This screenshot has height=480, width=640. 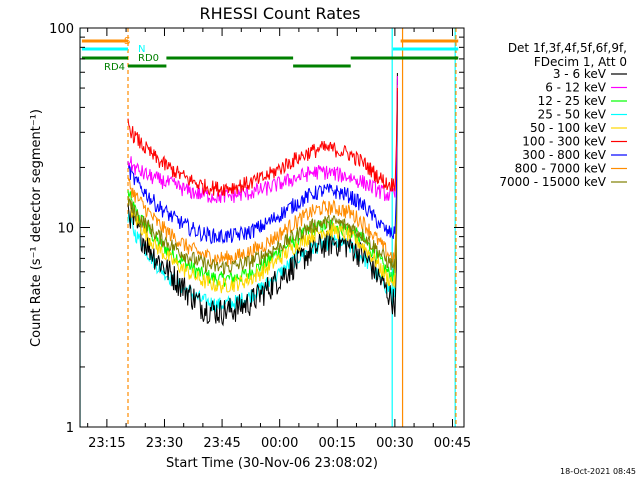 I want to click on timestamp: 18-Oct-2021 08:45, so click(x=598, y=471).